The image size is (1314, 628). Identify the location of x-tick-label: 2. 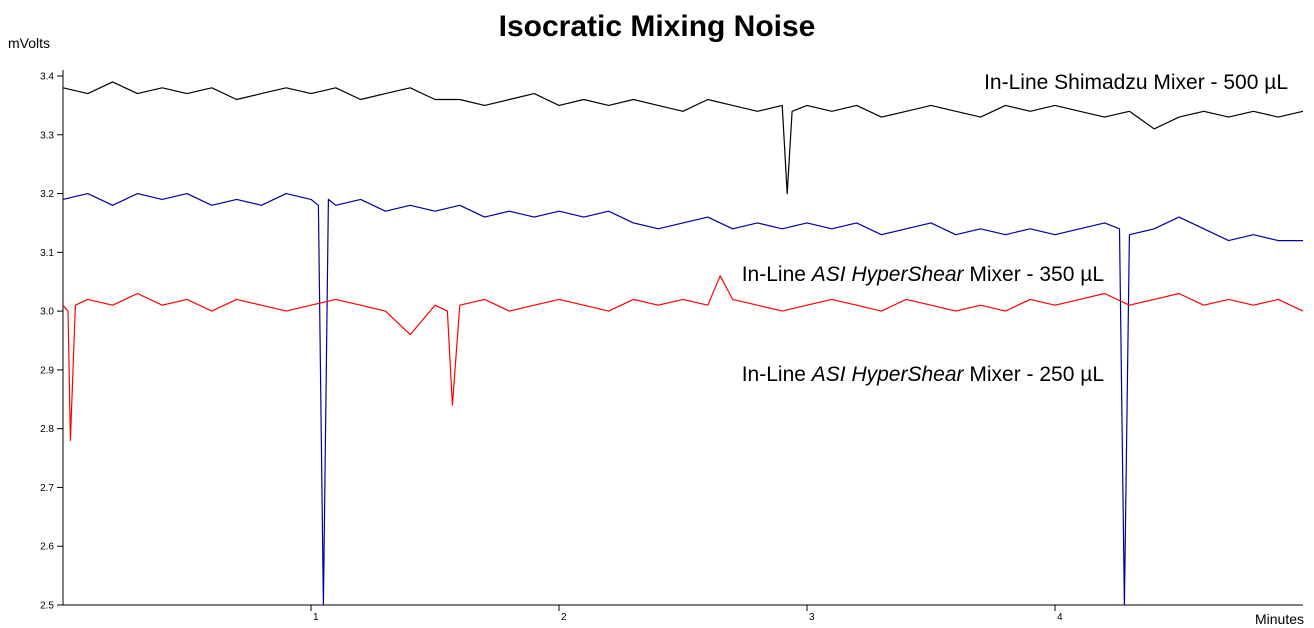
(564, 617).